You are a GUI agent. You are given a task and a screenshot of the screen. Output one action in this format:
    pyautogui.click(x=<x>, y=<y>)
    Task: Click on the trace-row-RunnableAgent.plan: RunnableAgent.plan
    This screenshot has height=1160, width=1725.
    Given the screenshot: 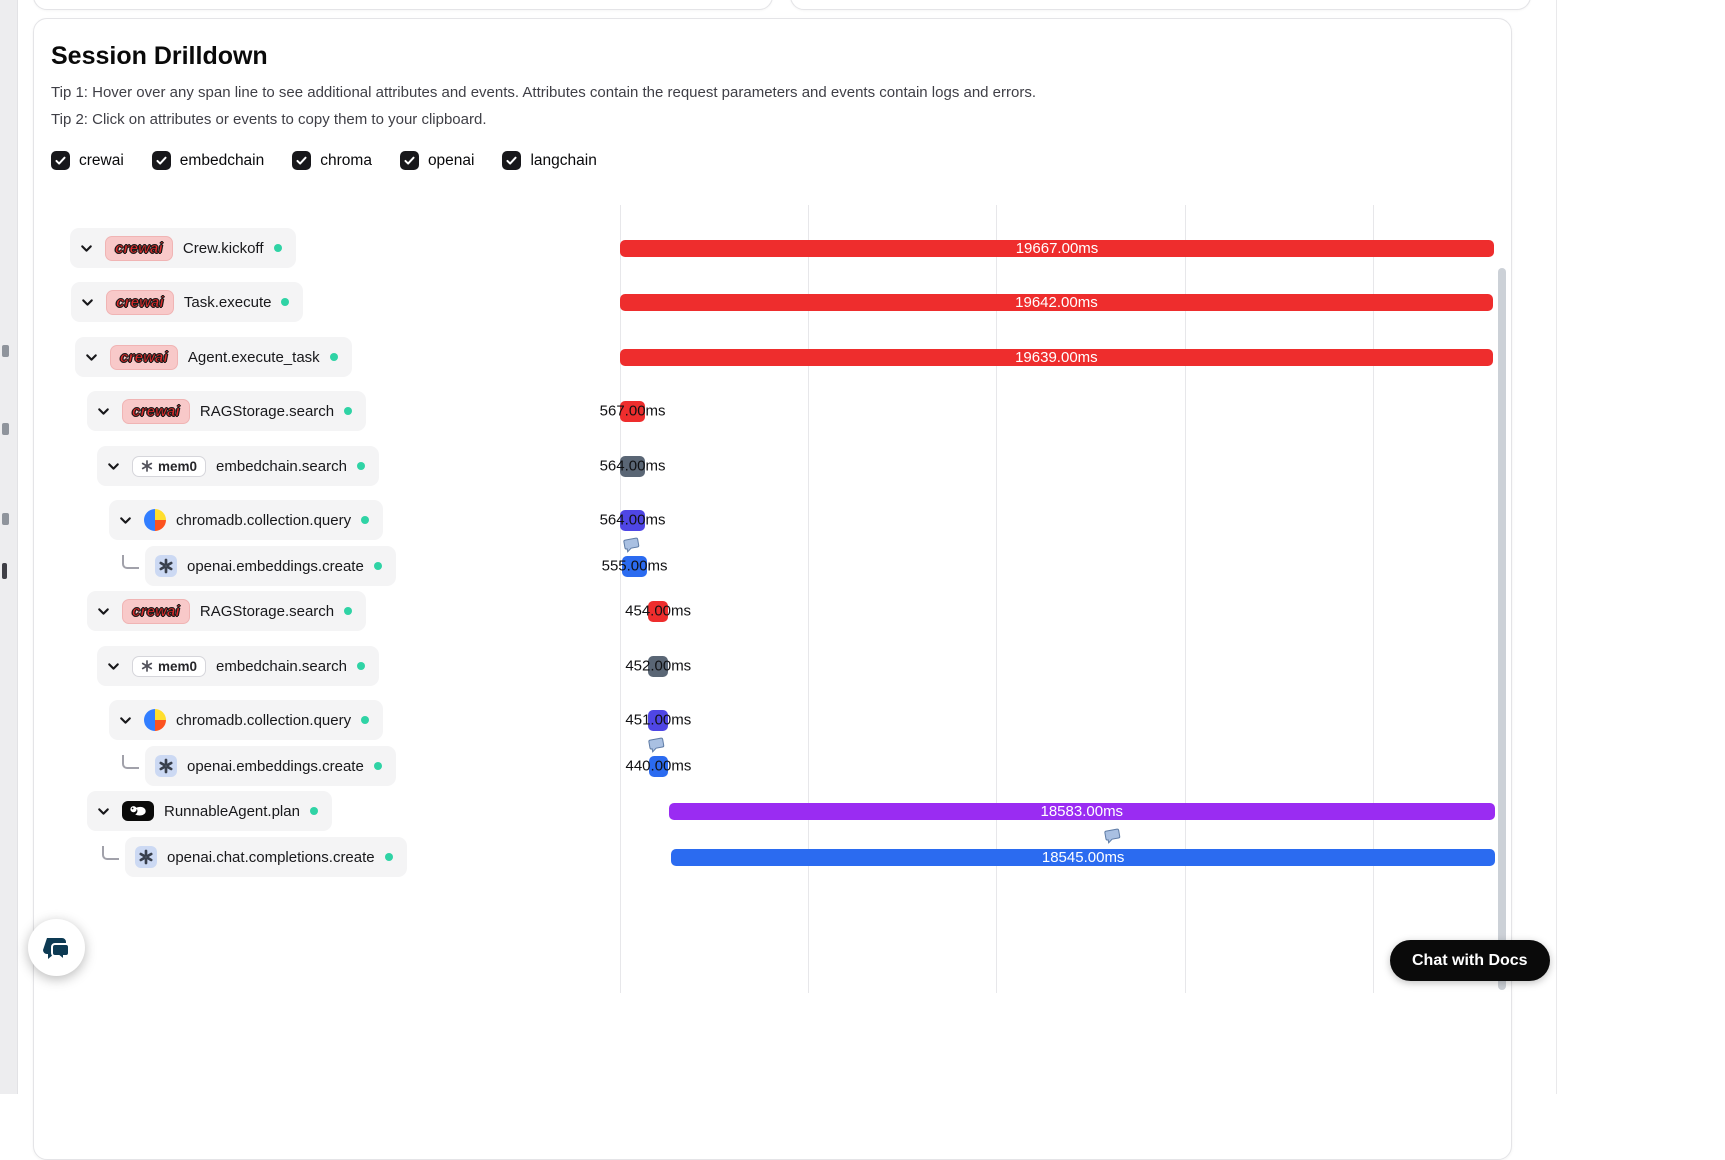 What is the action you would take?
    pyautogui.click(x=209, y=811)
    